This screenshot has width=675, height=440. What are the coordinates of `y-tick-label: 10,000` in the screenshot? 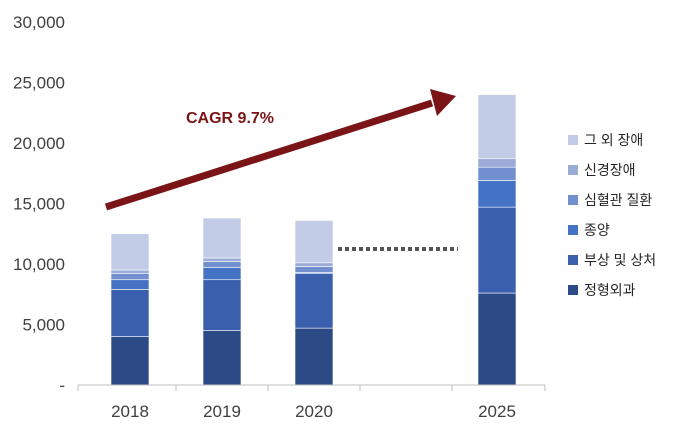 It's located at (39, 264).